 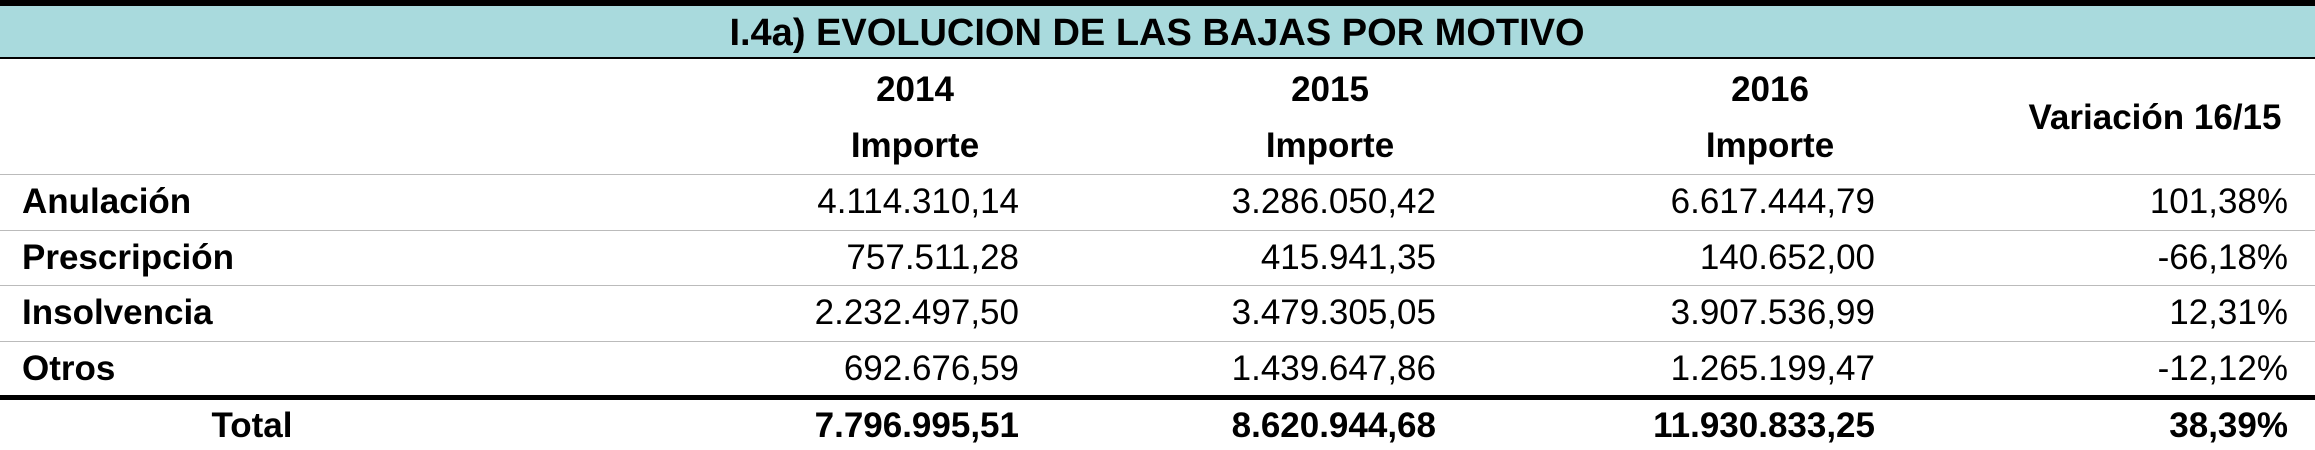 What do you see at coordinates (1348, 257) in the screenshot?
I see `cell-value: 415.941,35` at bounding box center [1348, 257].